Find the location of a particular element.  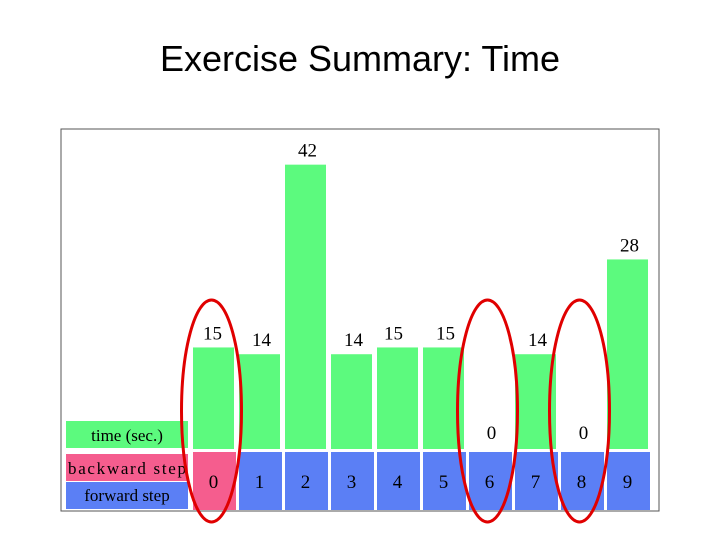

value-label-step-0: 15 is located at coordinates (212, 333).